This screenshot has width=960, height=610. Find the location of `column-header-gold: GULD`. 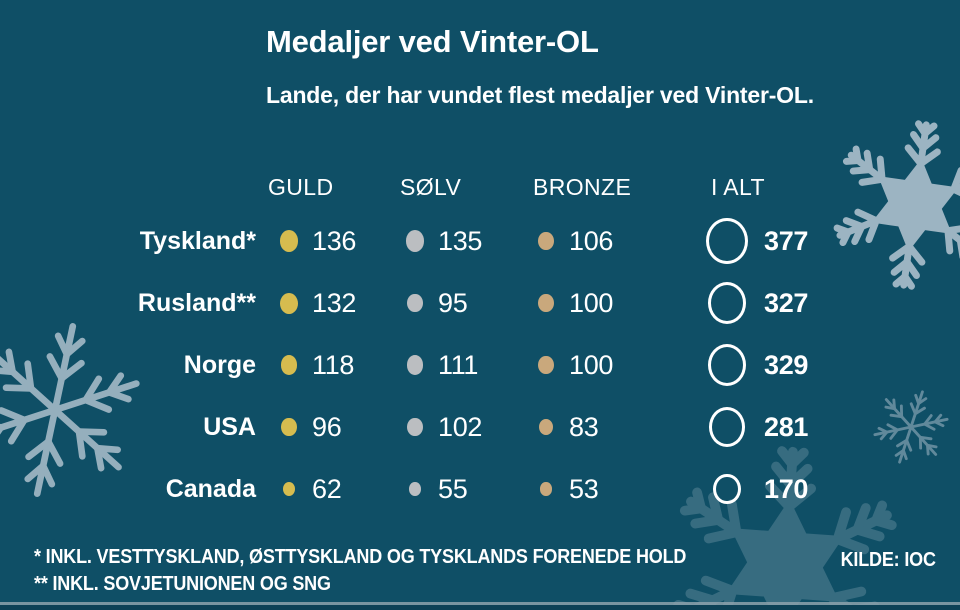

column-header-gold: GULD is located at coordinates (301, 187).